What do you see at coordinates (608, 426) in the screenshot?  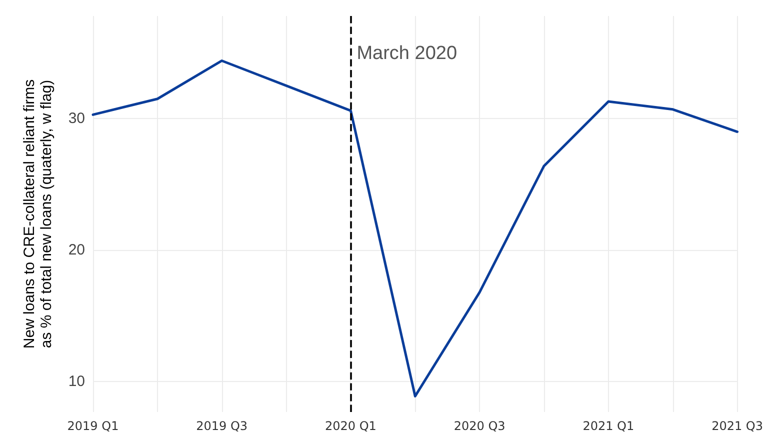 I see `x-tick-label: 2021 Q1` at bounding box center [608, 426].